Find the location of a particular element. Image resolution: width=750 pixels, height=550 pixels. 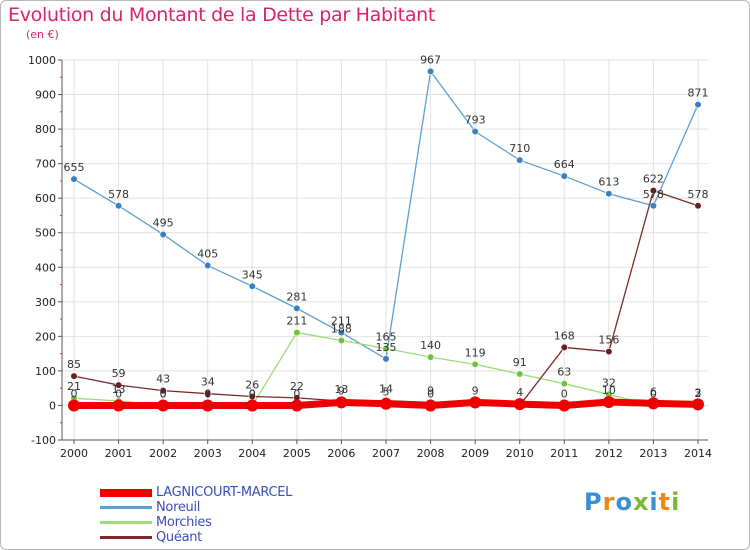

data-label-morchies: 21 is located at coordinates (74, 386).